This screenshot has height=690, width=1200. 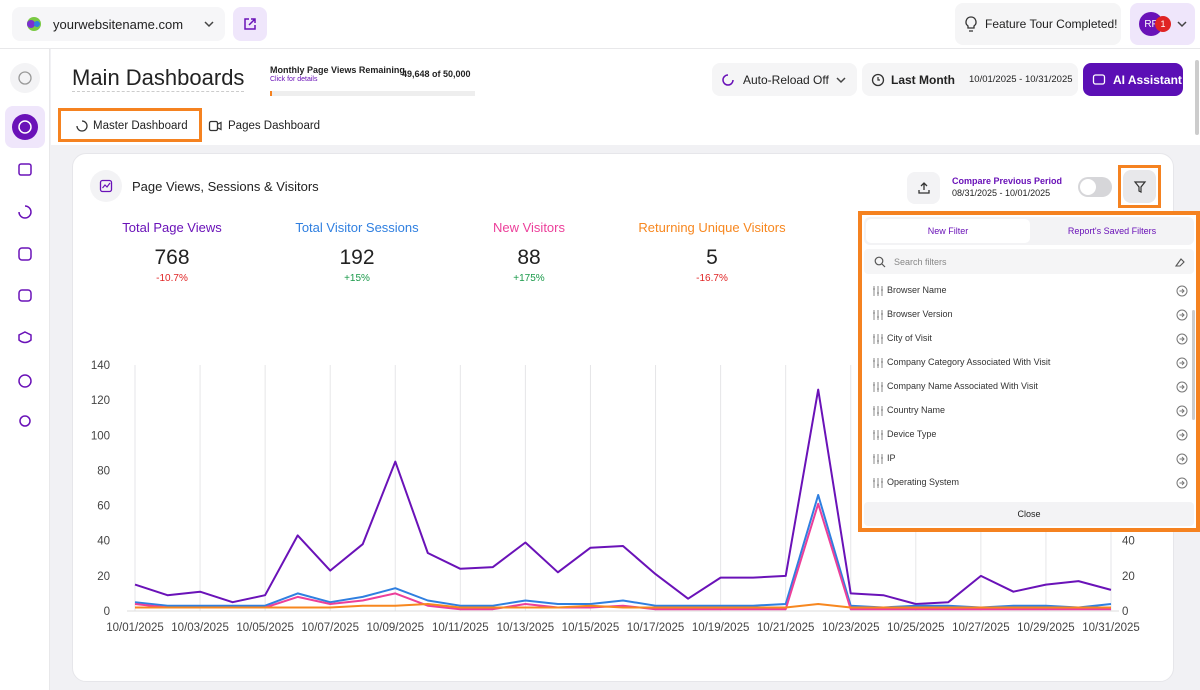 I want to click on filter-item: Company Category Associated With Visit, so click(x=1029, y=363).